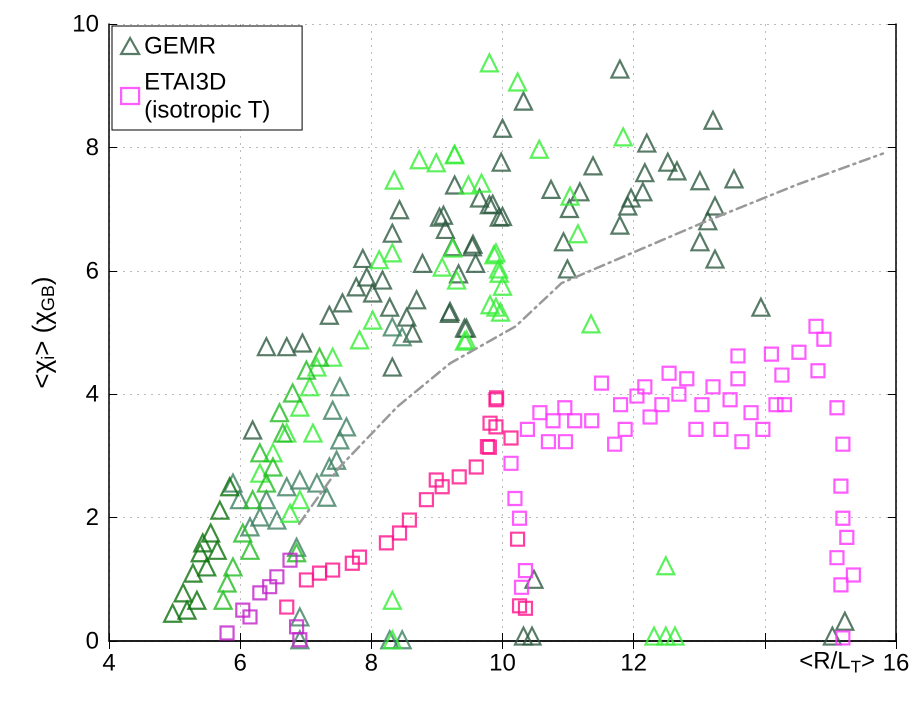  What do you see at coordinates (109, 663) in the screenshot?
I see `x-tick-label: 4` at bounding box center [109, 663].